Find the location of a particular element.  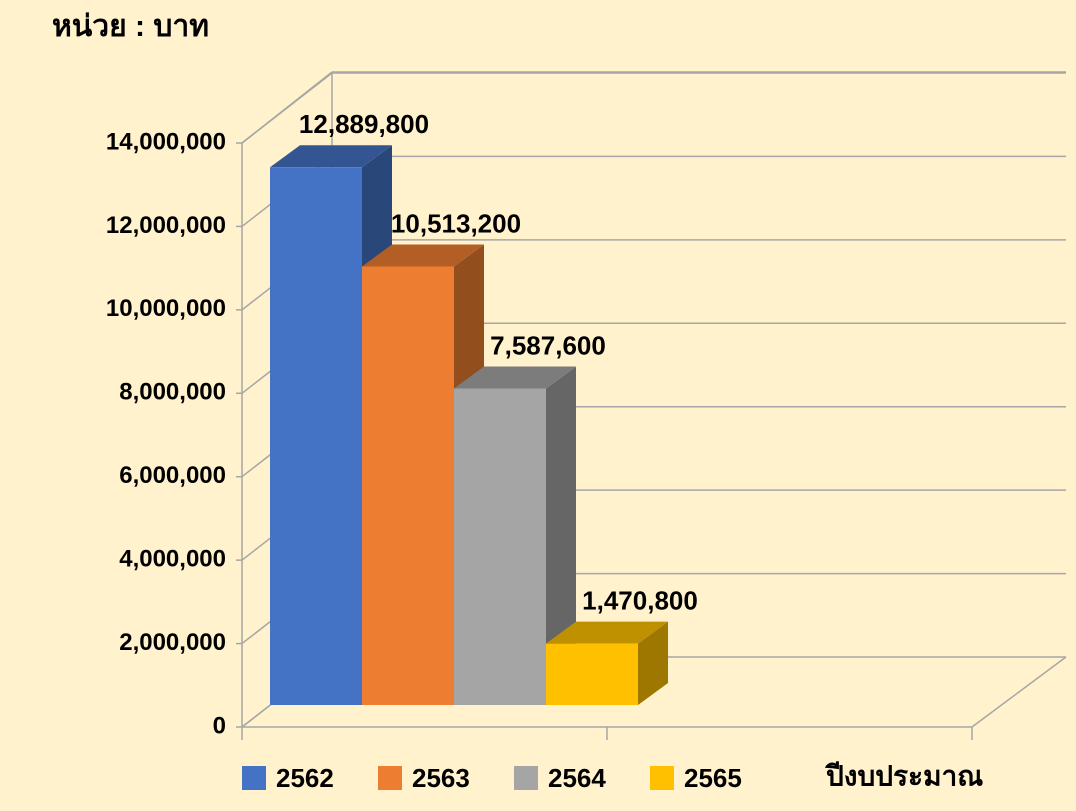

x-axis-label: ปีงบประมาณ is located at coordinates (903, 775).